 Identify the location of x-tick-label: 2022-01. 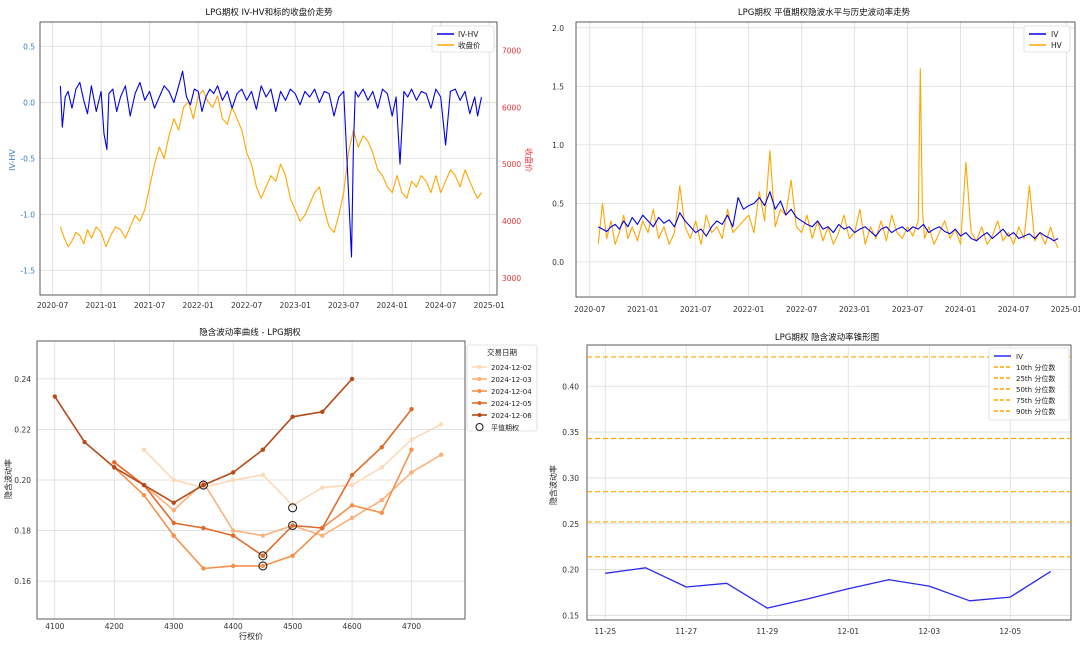
(198, 305).